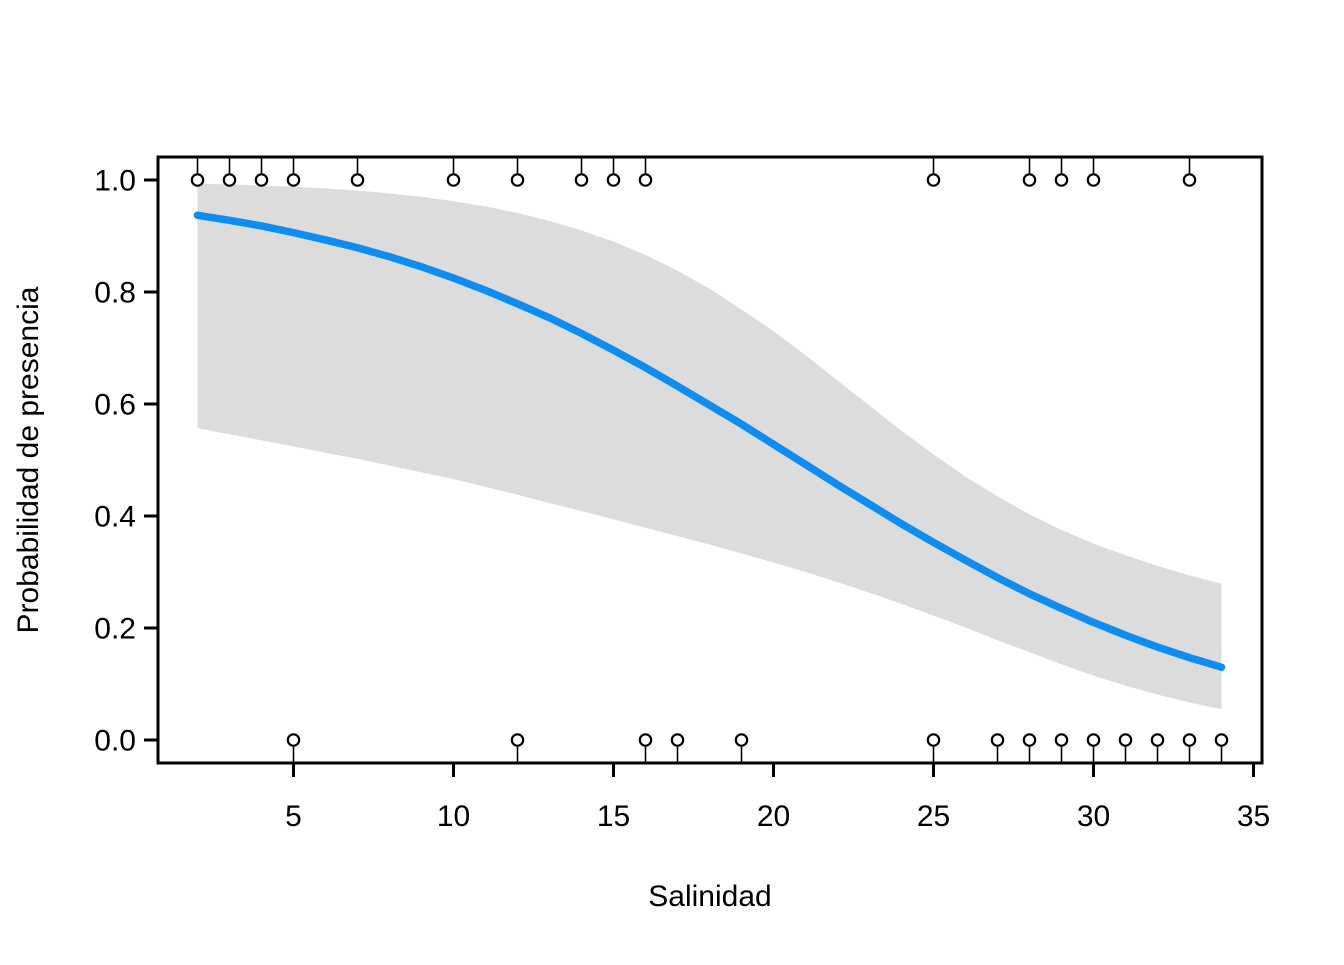  What do you see at coordinates (28, 459) in the screenshot?
I see `y-axis-title: Probabilidad de presencia` at bounding box center [28, 459].